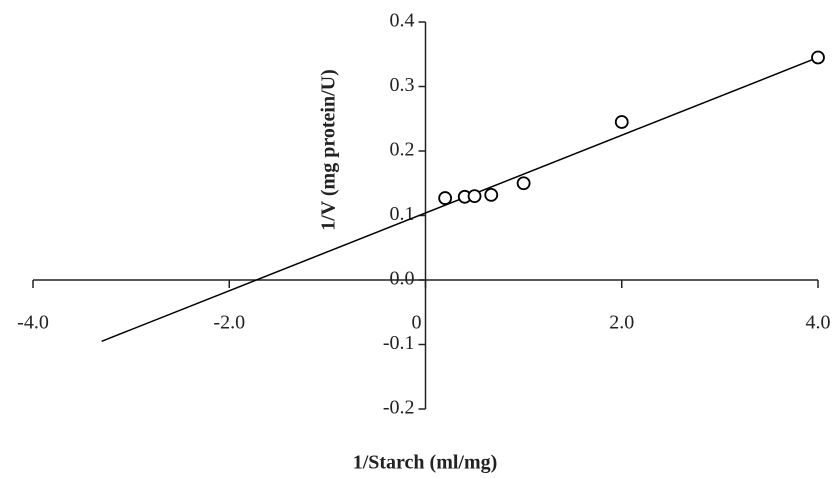  I want to click on y-axis-label: 1/V (mg protein/U), so click(329, 149).